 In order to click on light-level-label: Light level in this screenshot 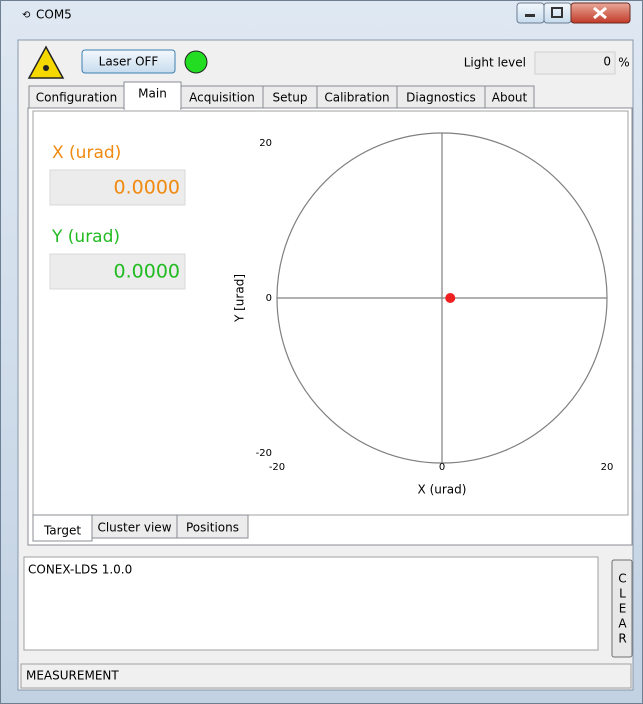, I will do `click(495, 63)`.